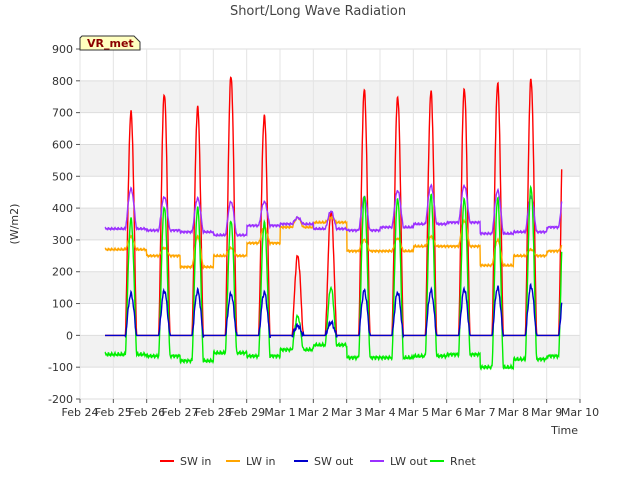  Describe the element at coordinates (409, 461) in the screenshot. I see `legend-label: LW out` at that location.